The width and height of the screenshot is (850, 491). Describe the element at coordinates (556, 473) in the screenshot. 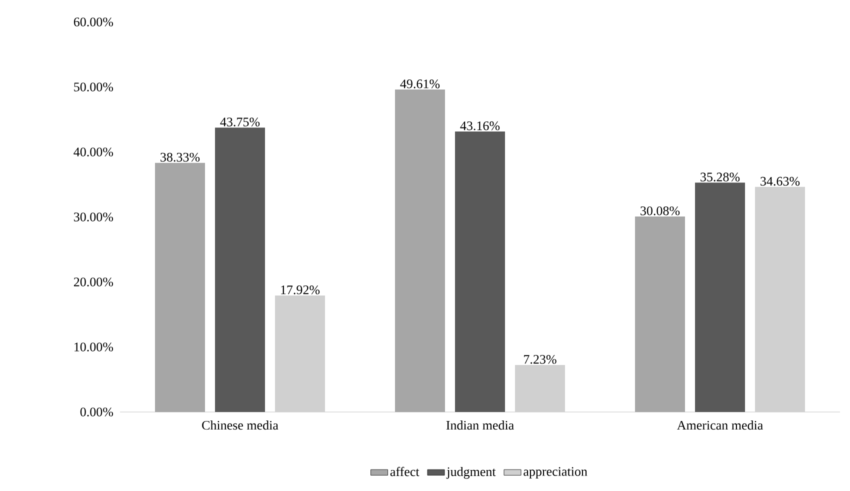

I see `legend-label: appreciation` at that location.